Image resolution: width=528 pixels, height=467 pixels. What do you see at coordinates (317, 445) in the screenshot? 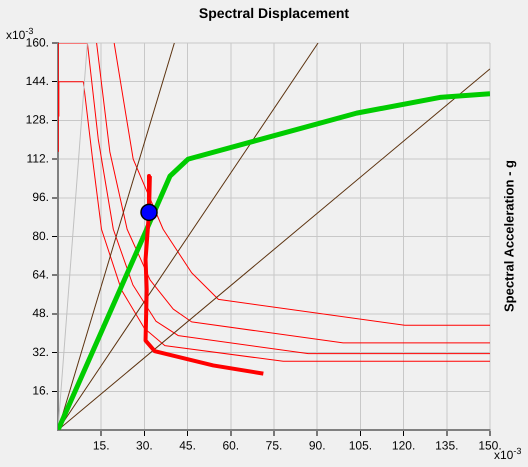
I see `x-tick-label: 90.` at bounding box center [317, 445].